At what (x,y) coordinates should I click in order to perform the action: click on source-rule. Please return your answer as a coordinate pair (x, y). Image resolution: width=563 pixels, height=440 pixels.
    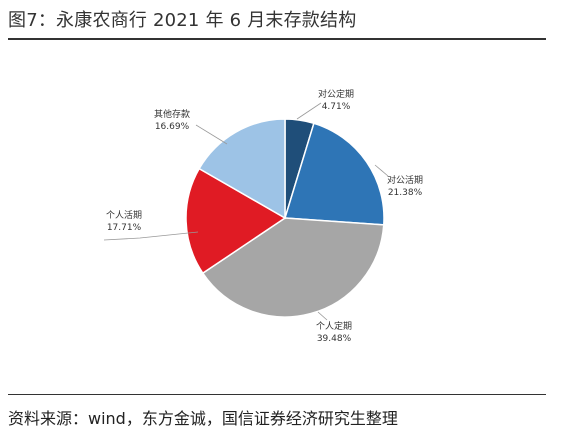
    Looking at the image, I should click on (277, 394).